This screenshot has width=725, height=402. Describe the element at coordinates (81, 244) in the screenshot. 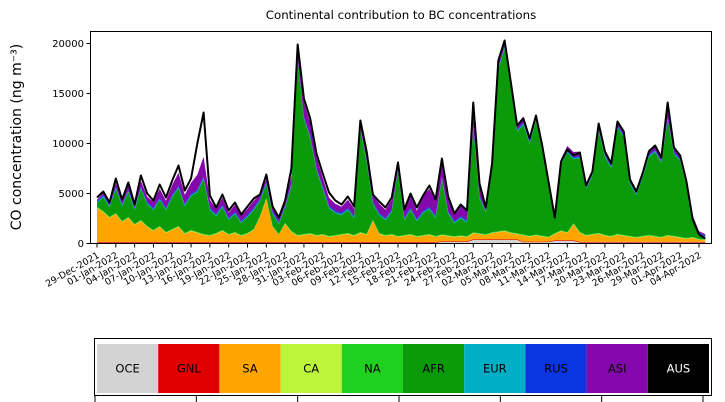

I see `y-tick-label: 0` at that location.